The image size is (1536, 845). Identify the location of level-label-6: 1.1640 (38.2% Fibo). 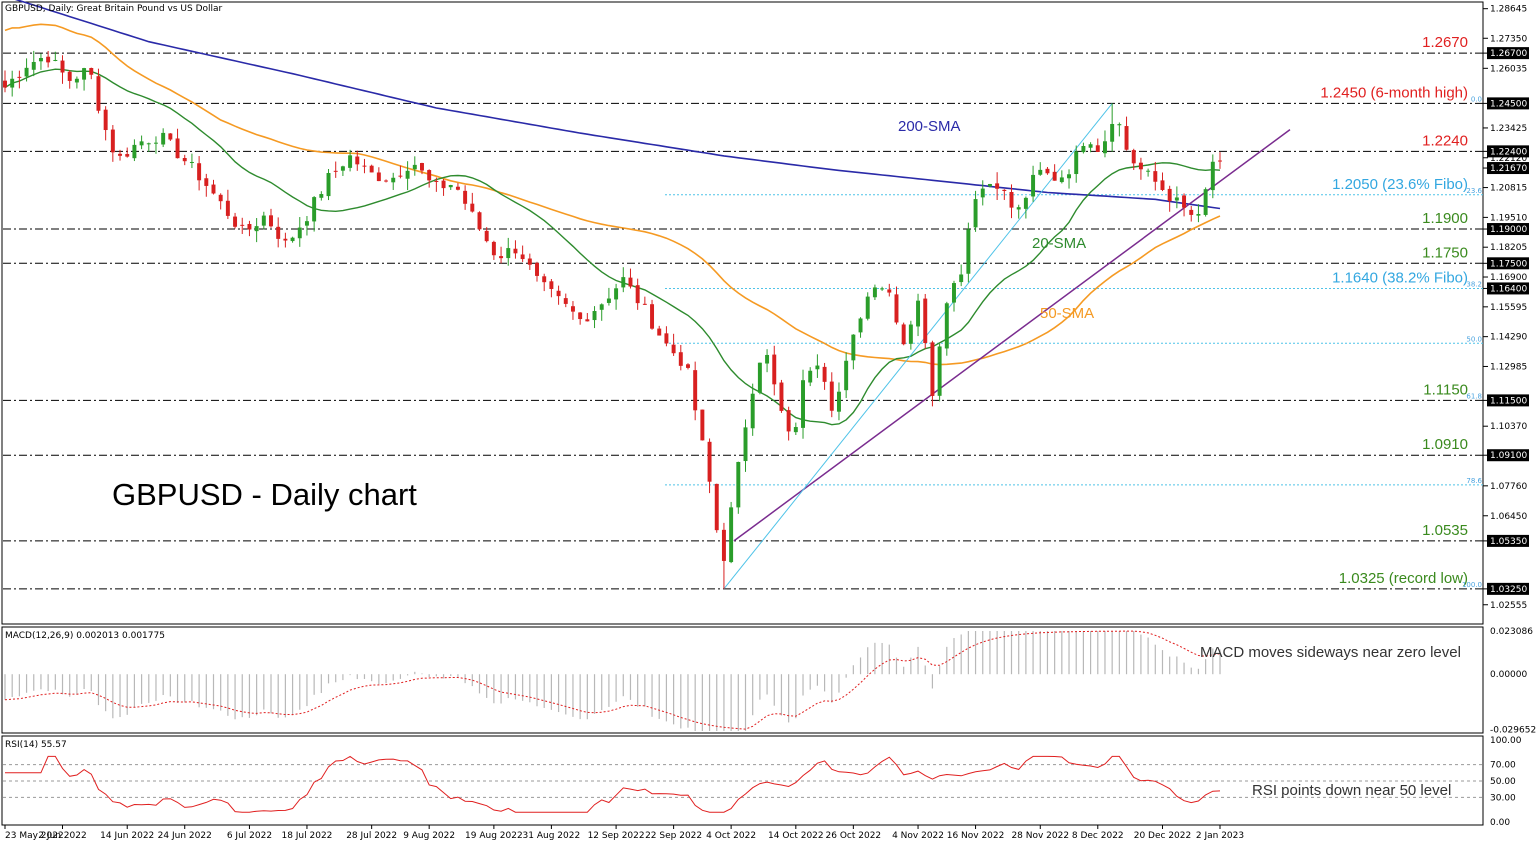
(1400, 277).